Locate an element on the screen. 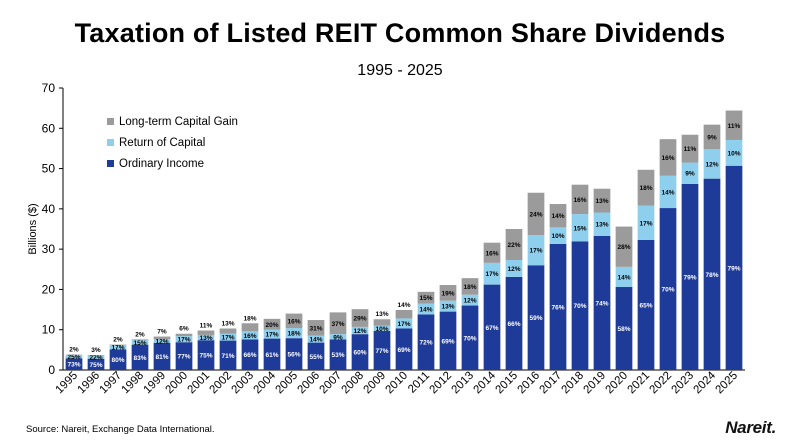 Image resolution: width=800 pixels, height=445 pixels. data-label: 60% is located at coordinates (359, 353).